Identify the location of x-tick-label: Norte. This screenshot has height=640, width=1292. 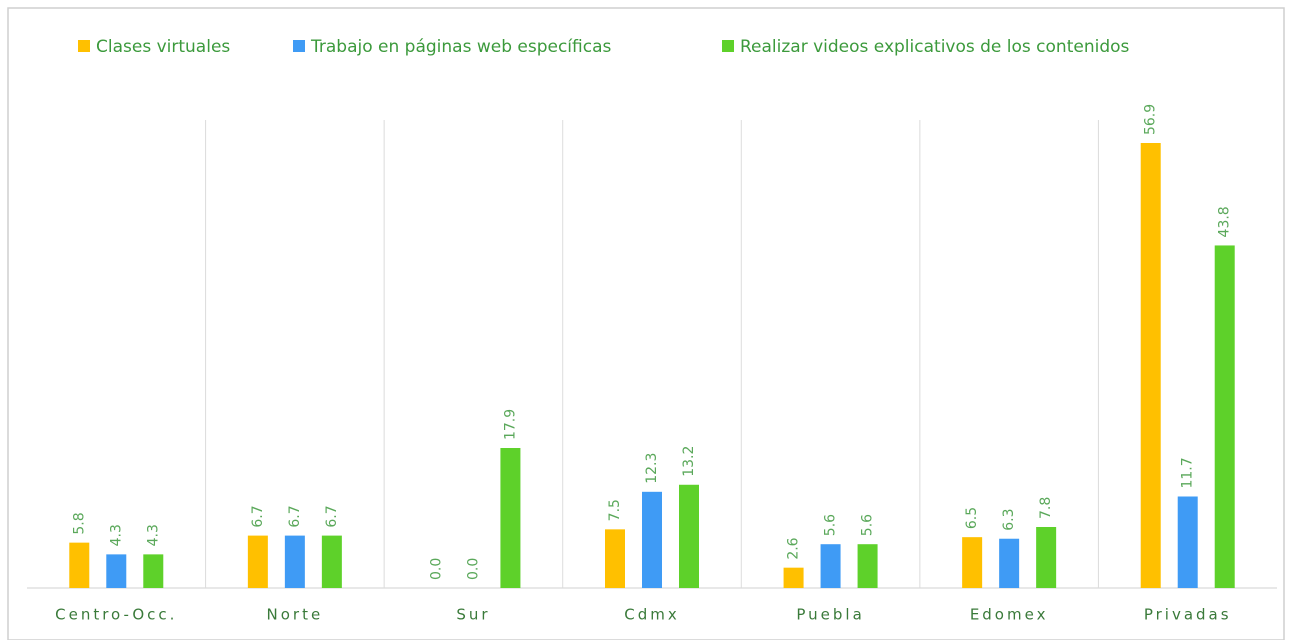
(295, 615).